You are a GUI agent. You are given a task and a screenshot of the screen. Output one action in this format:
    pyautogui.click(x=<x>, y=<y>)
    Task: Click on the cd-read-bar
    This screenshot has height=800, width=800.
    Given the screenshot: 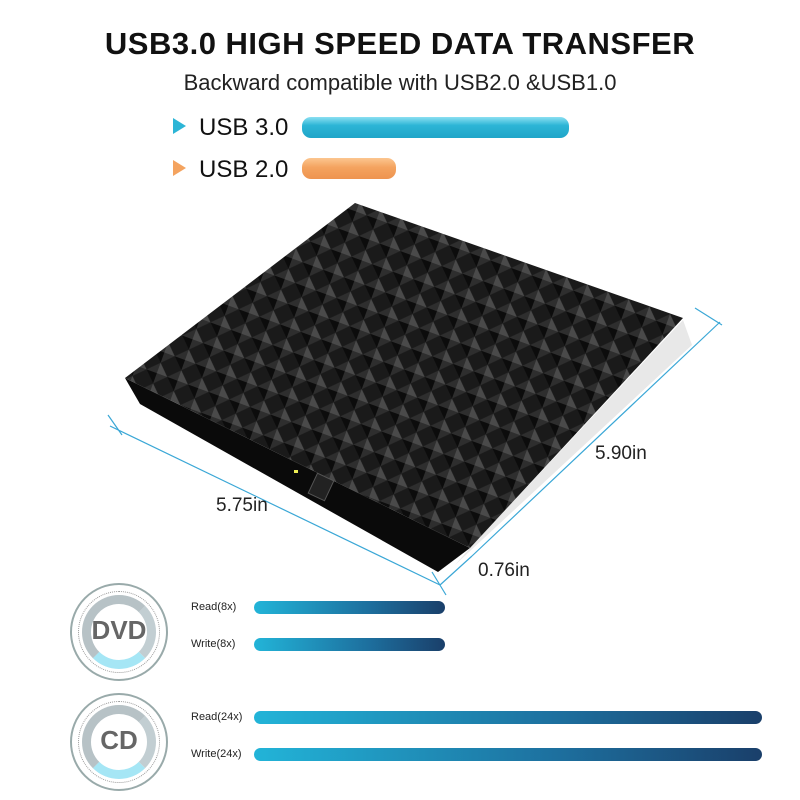 What is the action you would take?
    pyautogui.click(x=508, y=717)
    